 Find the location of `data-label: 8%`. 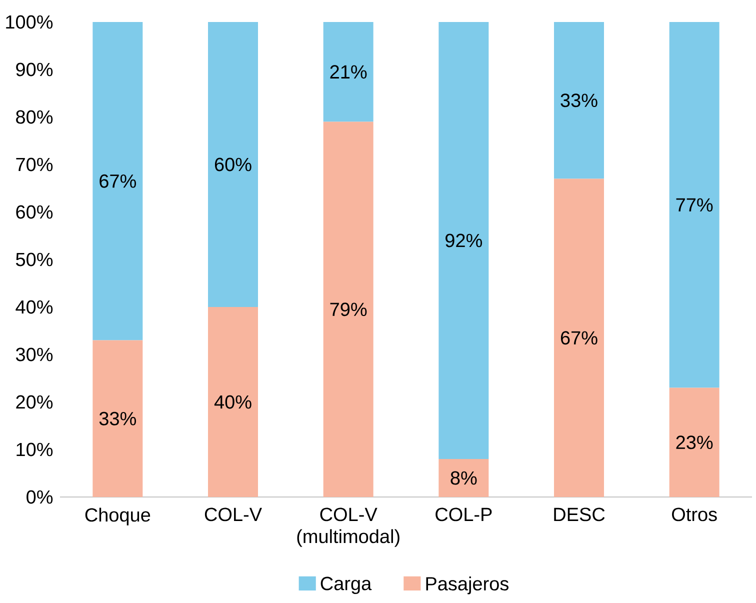

data-label: 8% is located at coordinates (463, 478).